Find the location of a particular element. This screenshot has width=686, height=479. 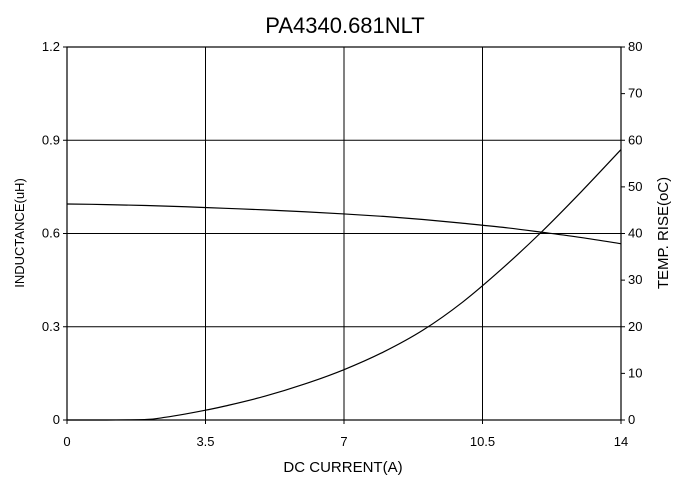

left-y-tick-label: 0.3 is located at coordinates (51, 326).